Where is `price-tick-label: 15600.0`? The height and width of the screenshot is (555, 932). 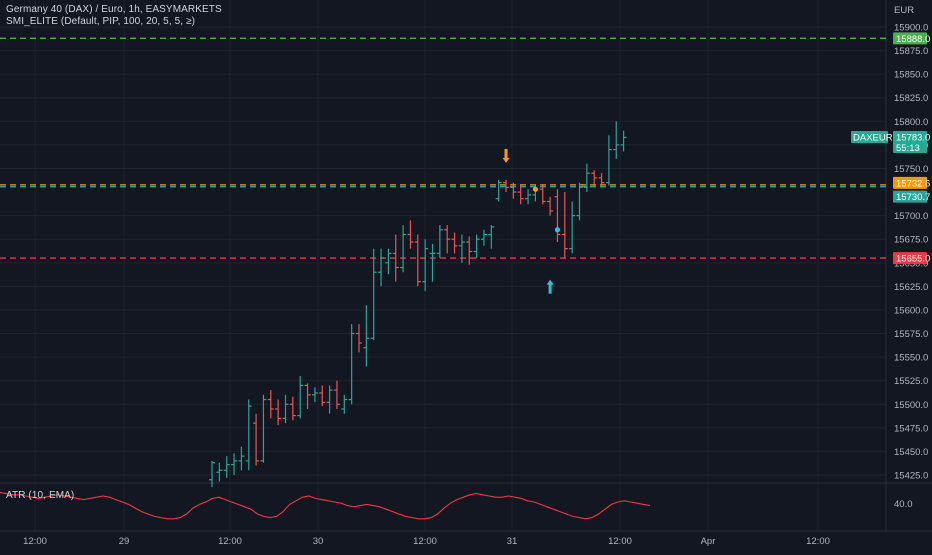 price-tick-label: 15600.0 is located at coordinates (911, 310).